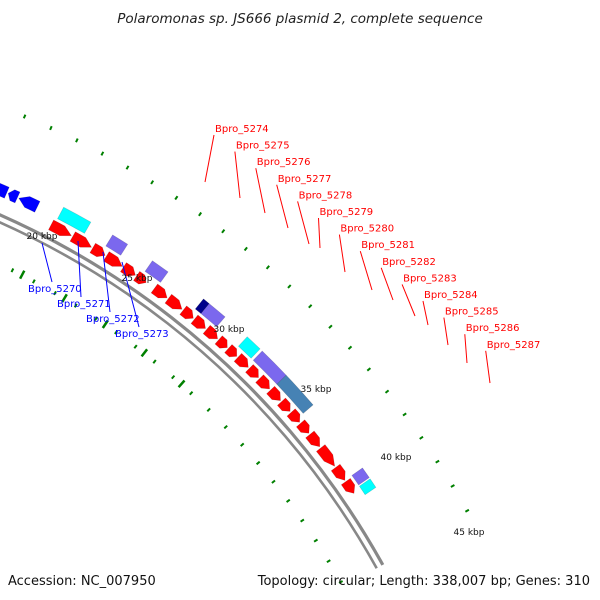 Image resolution: width=600 pixels, height=600 pixels. I want to click on gene-label: Bpro_5286, so click(493, 328).